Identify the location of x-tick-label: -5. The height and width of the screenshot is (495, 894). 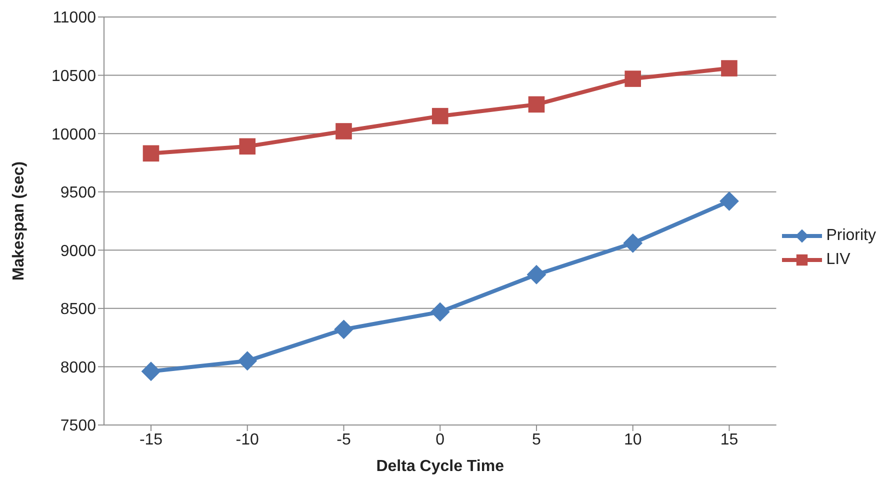
(343, 439).